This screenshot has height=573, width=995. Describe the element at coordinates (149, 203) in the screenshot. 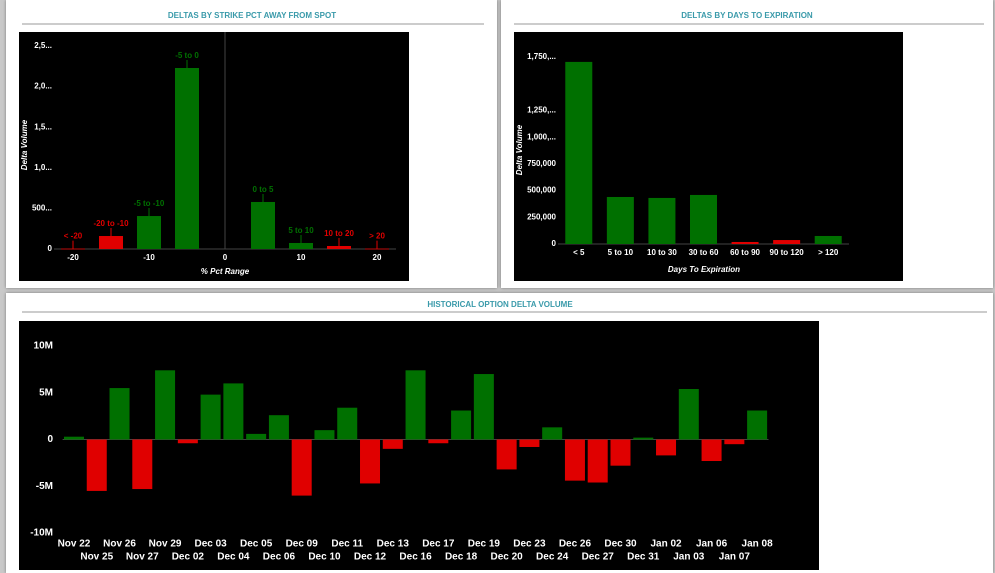

I see `data-label: -5 to -10` at that location.